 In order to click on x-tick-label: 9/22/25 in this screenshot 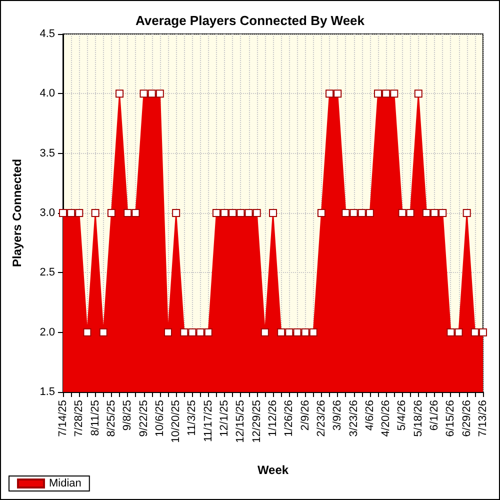, I will do `click(144, 418)`.